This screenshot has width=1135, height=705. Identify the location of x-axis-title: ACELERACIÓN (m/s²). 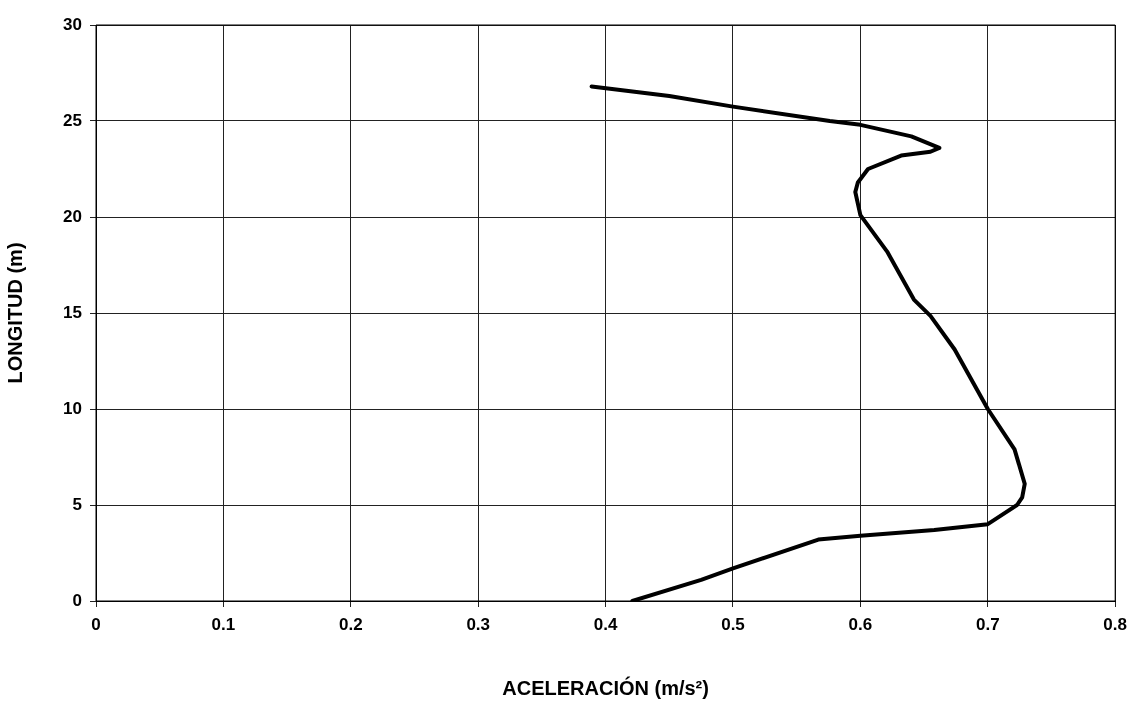
(605, 687).